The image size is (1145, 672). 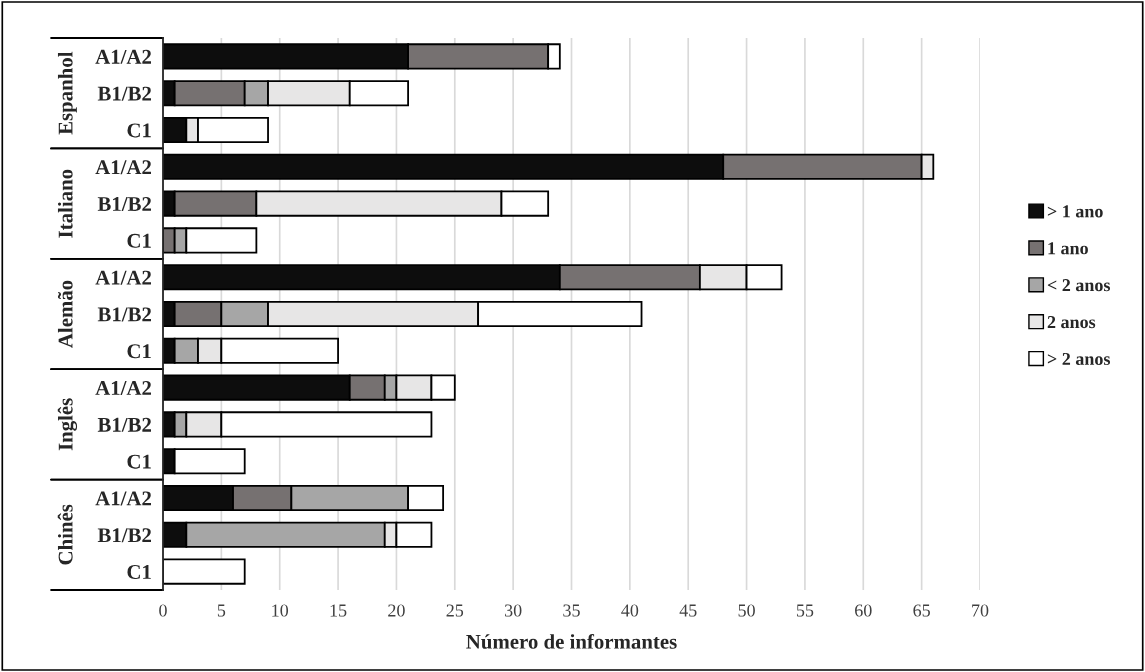 What do you see at coordinates (65, 314) in the screenshot?
I see `text: Alemão` at bounding box center [65, 314].